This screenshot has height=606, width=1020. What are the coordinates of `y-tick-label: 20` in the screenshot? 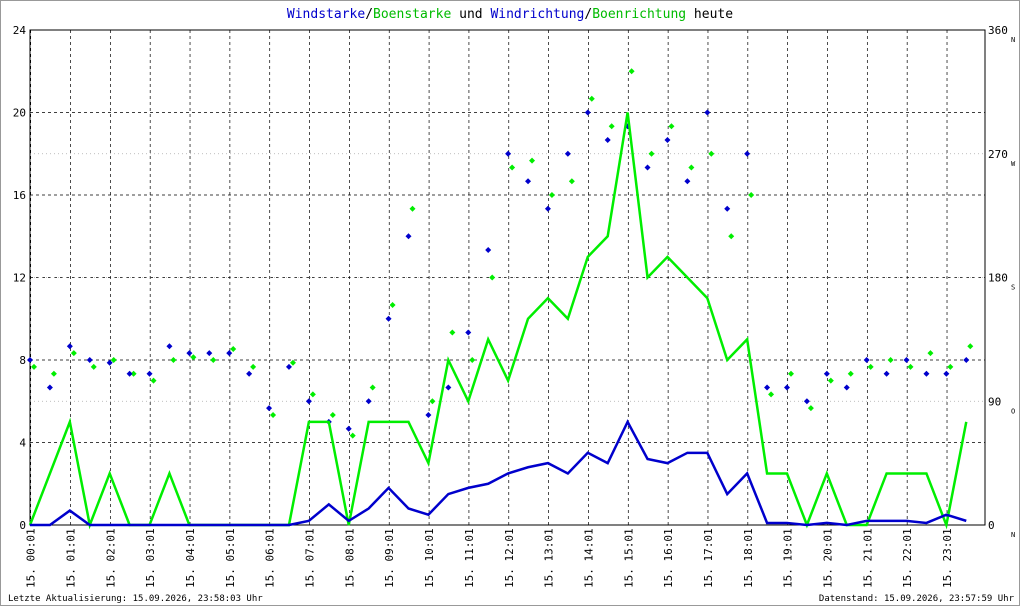 It's located at (19, 113).